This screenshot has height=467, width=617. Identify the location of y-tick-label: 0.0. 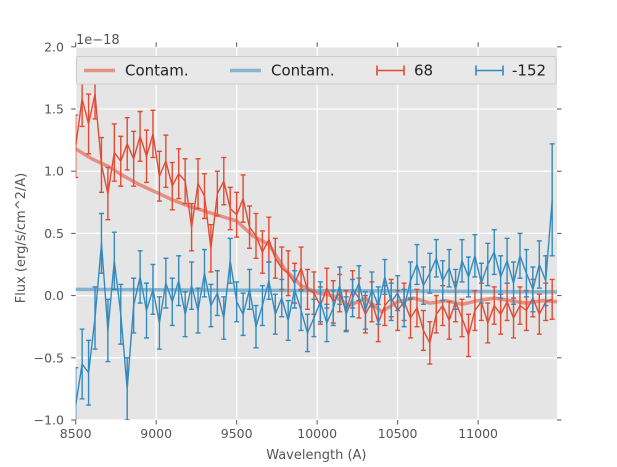
(54, 295).